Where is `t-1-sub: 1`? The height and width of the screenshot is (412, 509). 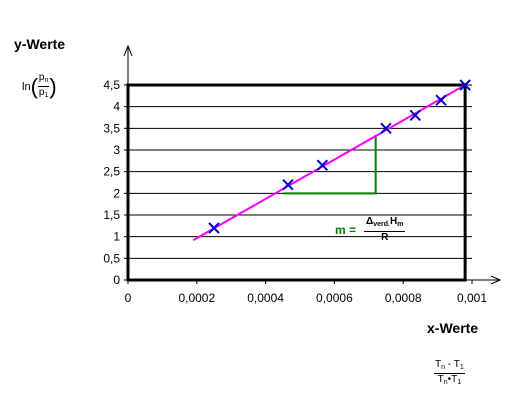
t-1-sub: 1 is located at coordinates (461, 367).